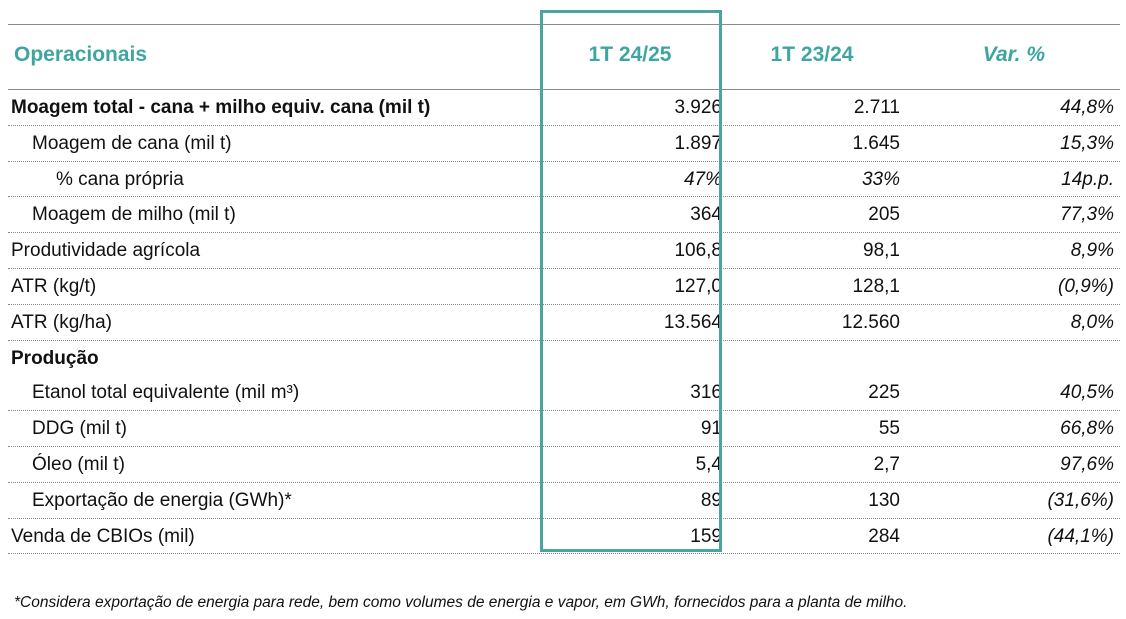  Describe the element at coordinates (106, 251) in the screenshot. I see `row-label: Produtividade agrícola` at that location.